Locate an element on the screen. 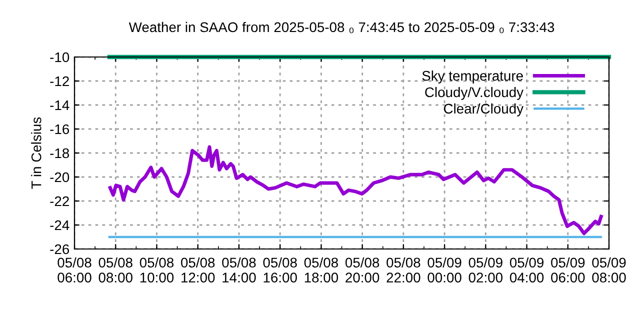 The image size is (640, 320). x-tick-label: 05/09 06:00 is located at coordinates (568, 269).